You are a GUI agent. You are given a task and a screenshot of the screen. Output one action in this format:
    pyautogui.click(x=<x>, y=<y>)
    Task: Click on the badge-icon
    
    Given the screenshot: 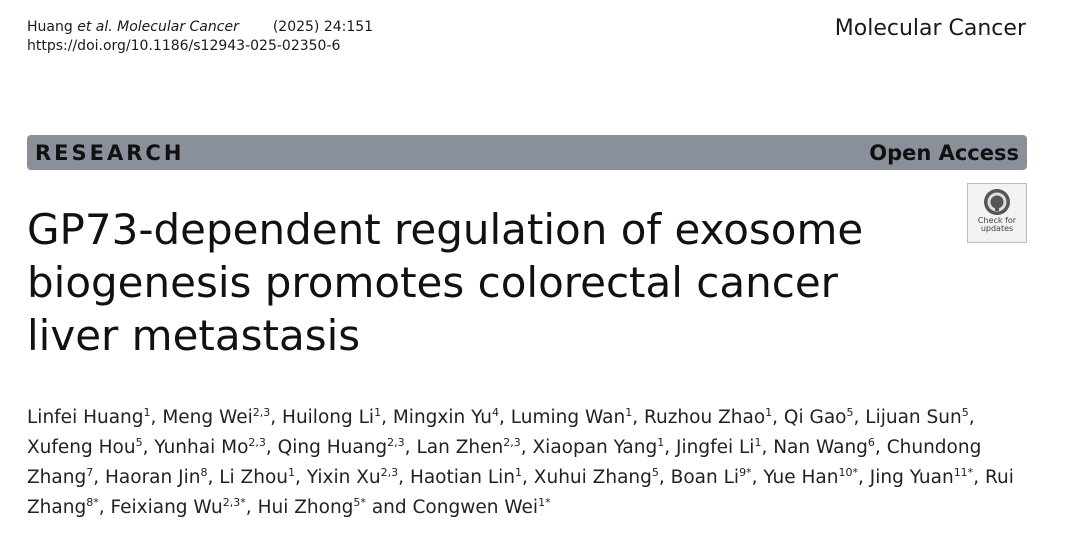 What is the action you would take?
    pyautogui.click(x=997, y=202)
    